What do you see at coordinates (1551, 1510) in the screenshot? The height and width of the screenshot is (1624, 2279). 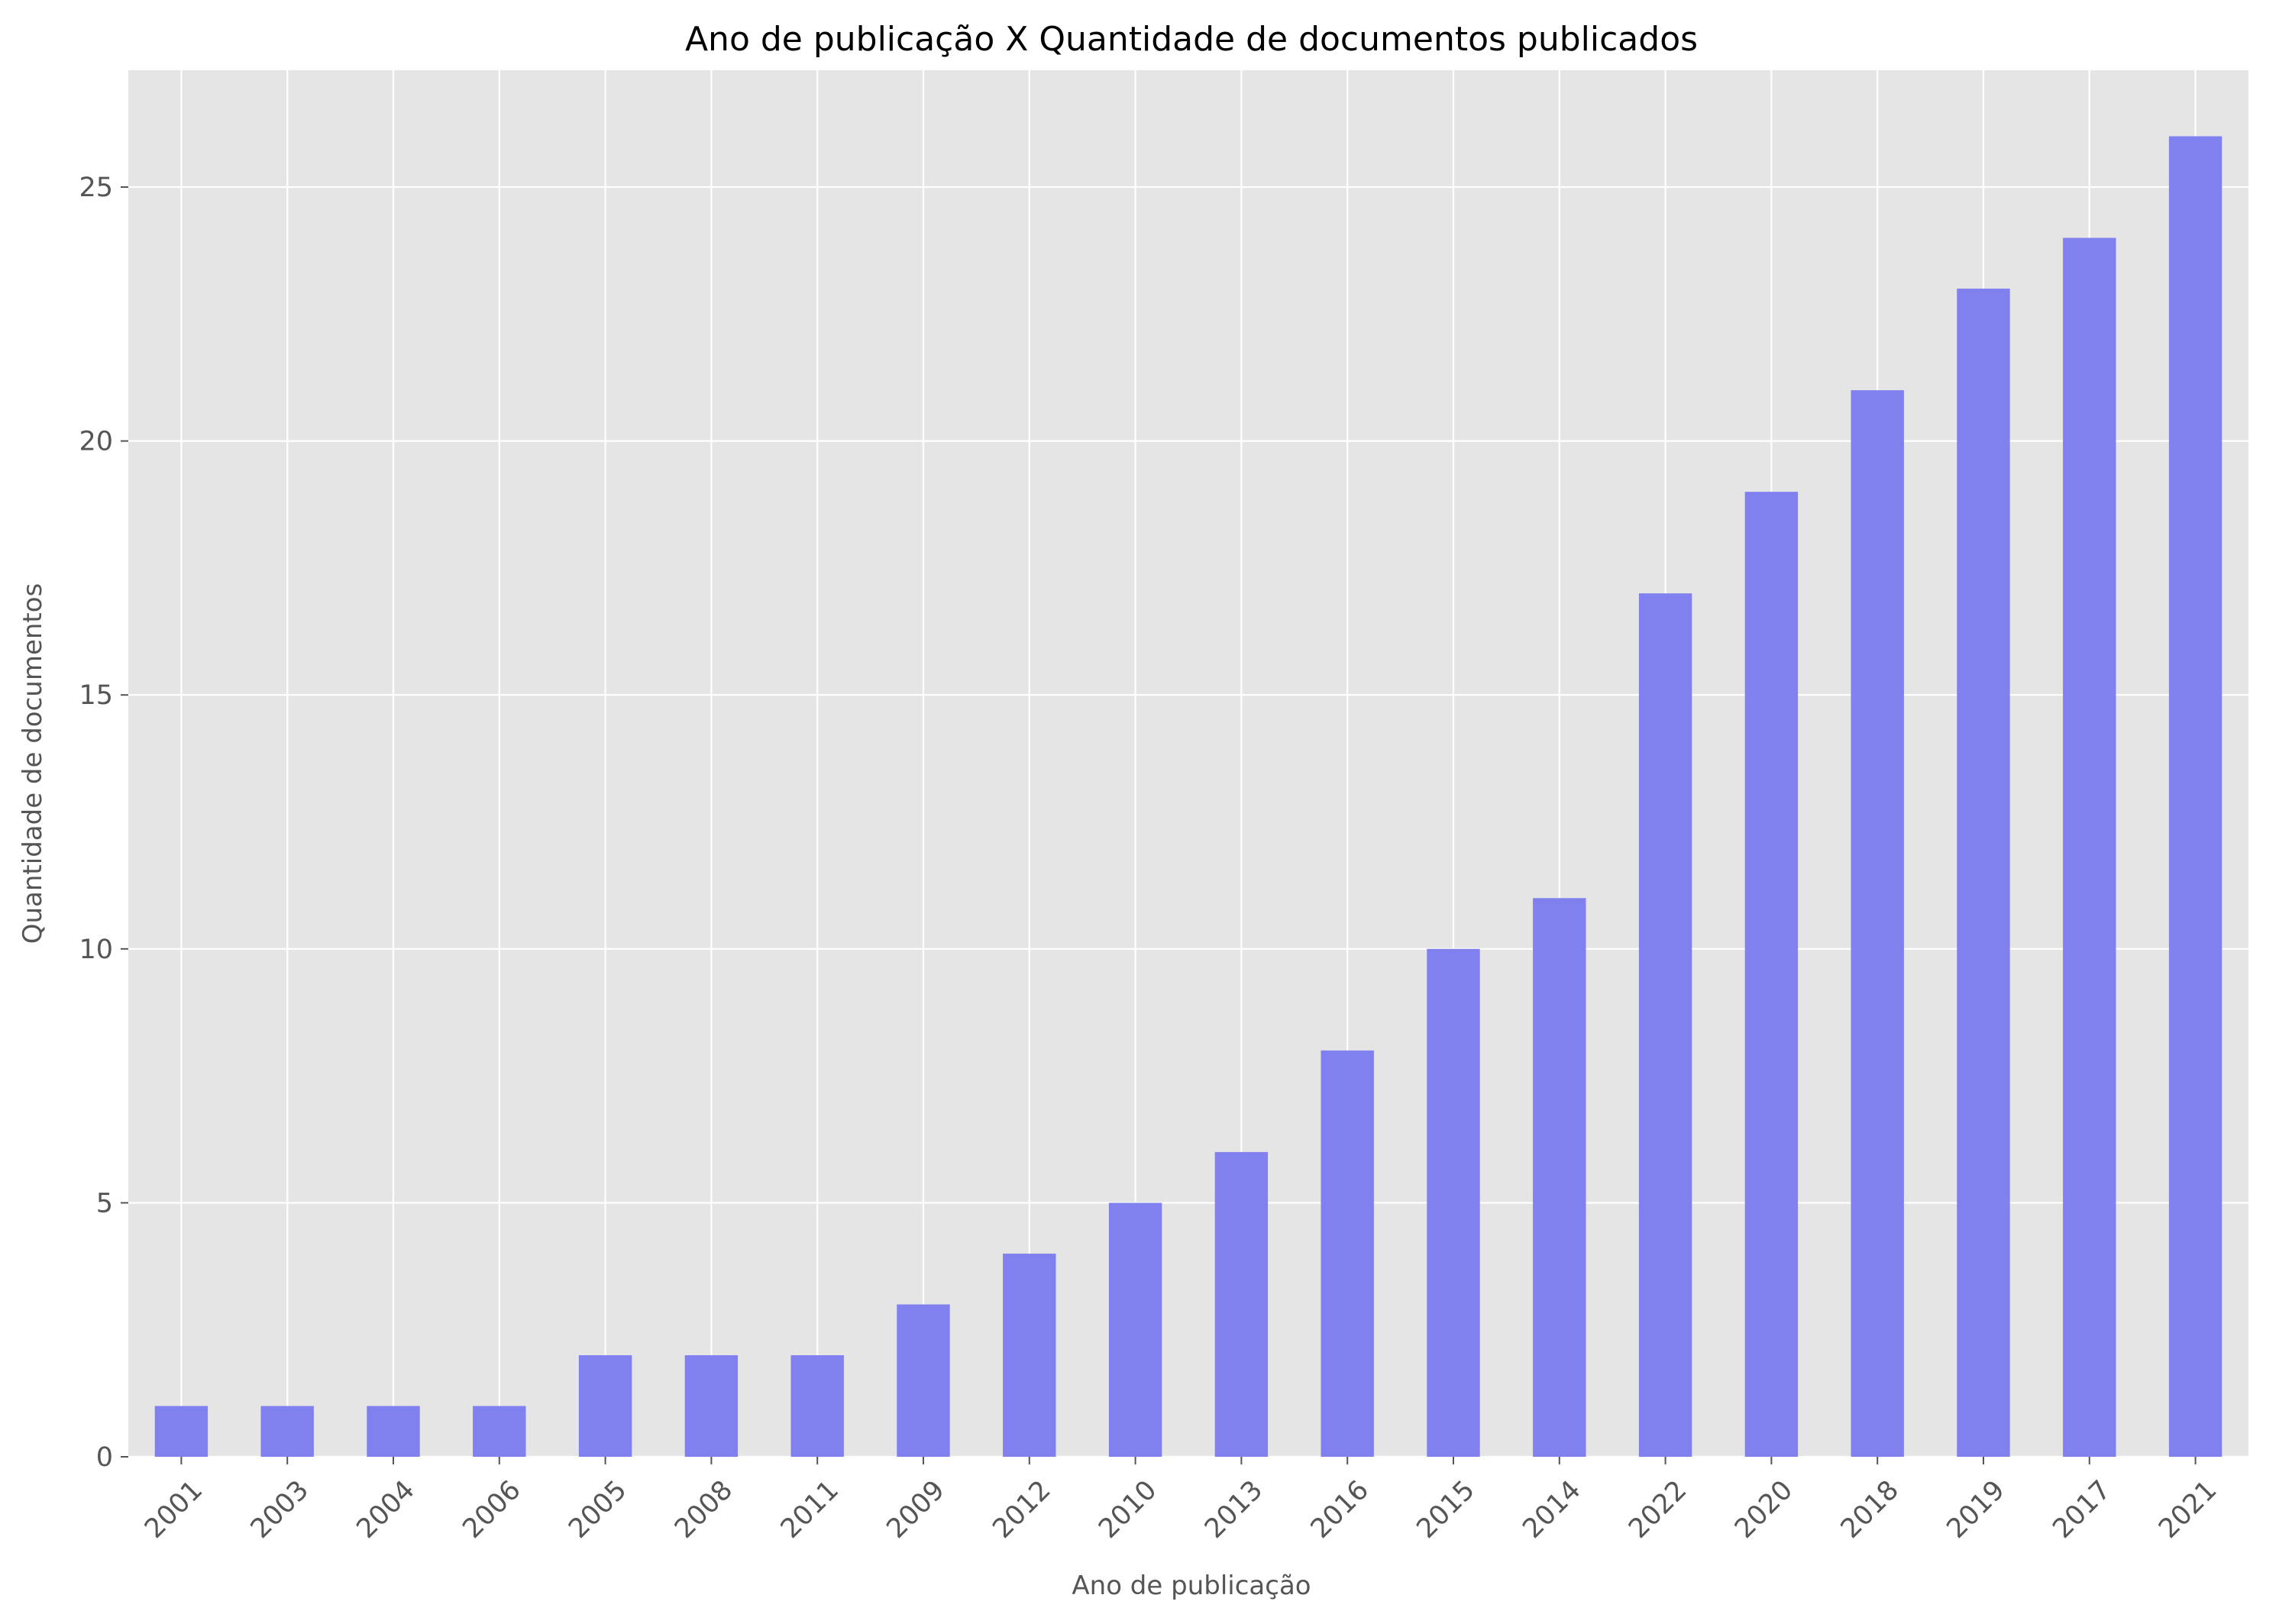 I see `x-tick-label: 2014` at bounding box center [1551, 1510].